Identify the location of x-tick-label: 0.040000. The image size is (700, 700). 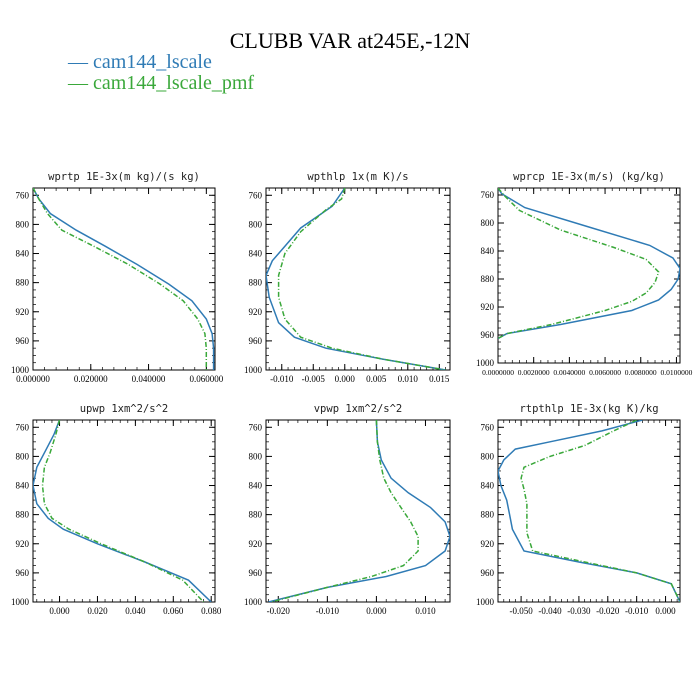
(149, 379).